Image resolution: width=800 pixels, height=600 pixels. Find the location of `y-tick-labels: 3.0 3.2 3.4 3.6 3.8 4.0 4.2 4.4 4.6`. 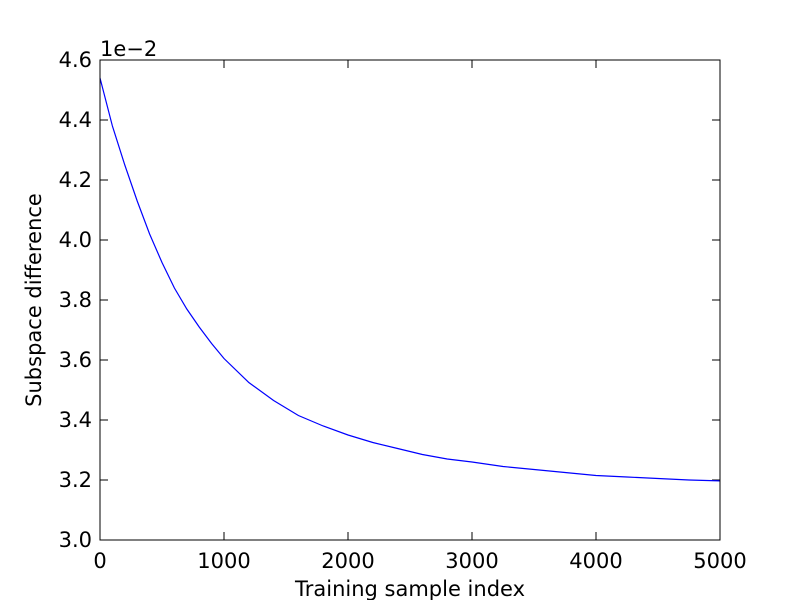

y-tick-labels: 3.0 3.2 3.4 3.6 3.8 4.0 4.2 4.4 4.6 is located at coordinates (75, 300).